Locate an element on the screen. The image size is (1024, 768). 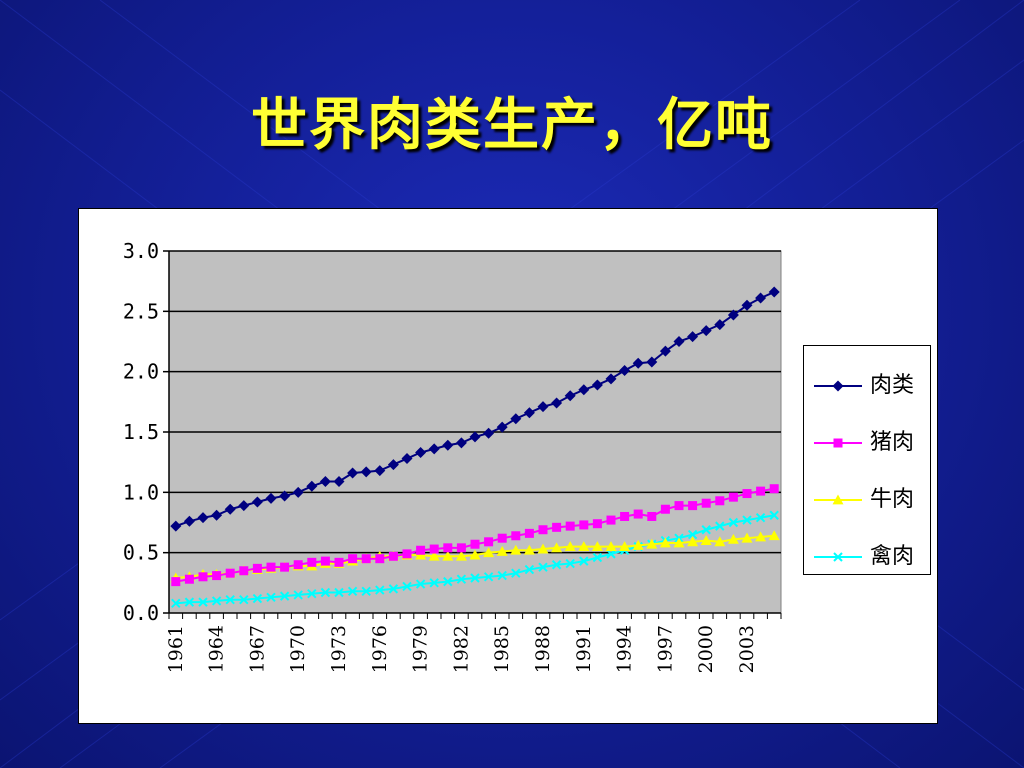
y-axis-ticks: 3.0 2.5 2.0 1.5 1.0 0.5 0.0 is located at coordinates (141, 432).